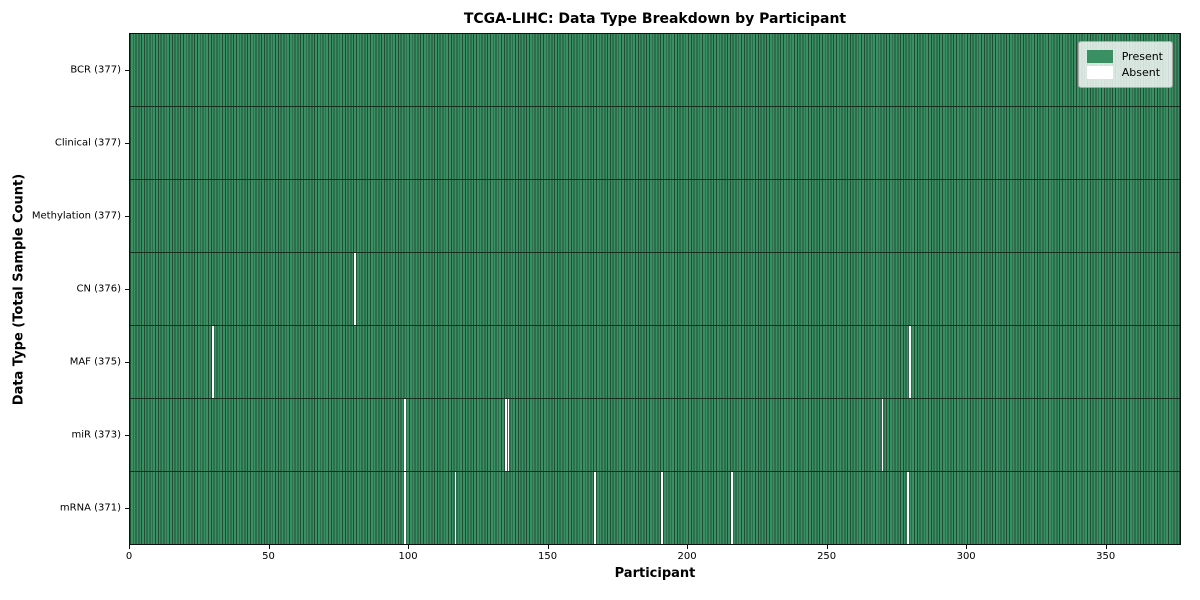 This screenshot has height=600, width=1200. What do you see at coordinates (655, 573) in the screenshot?
I see `x-axis-label: Participant` at bounding box center [655, 573].